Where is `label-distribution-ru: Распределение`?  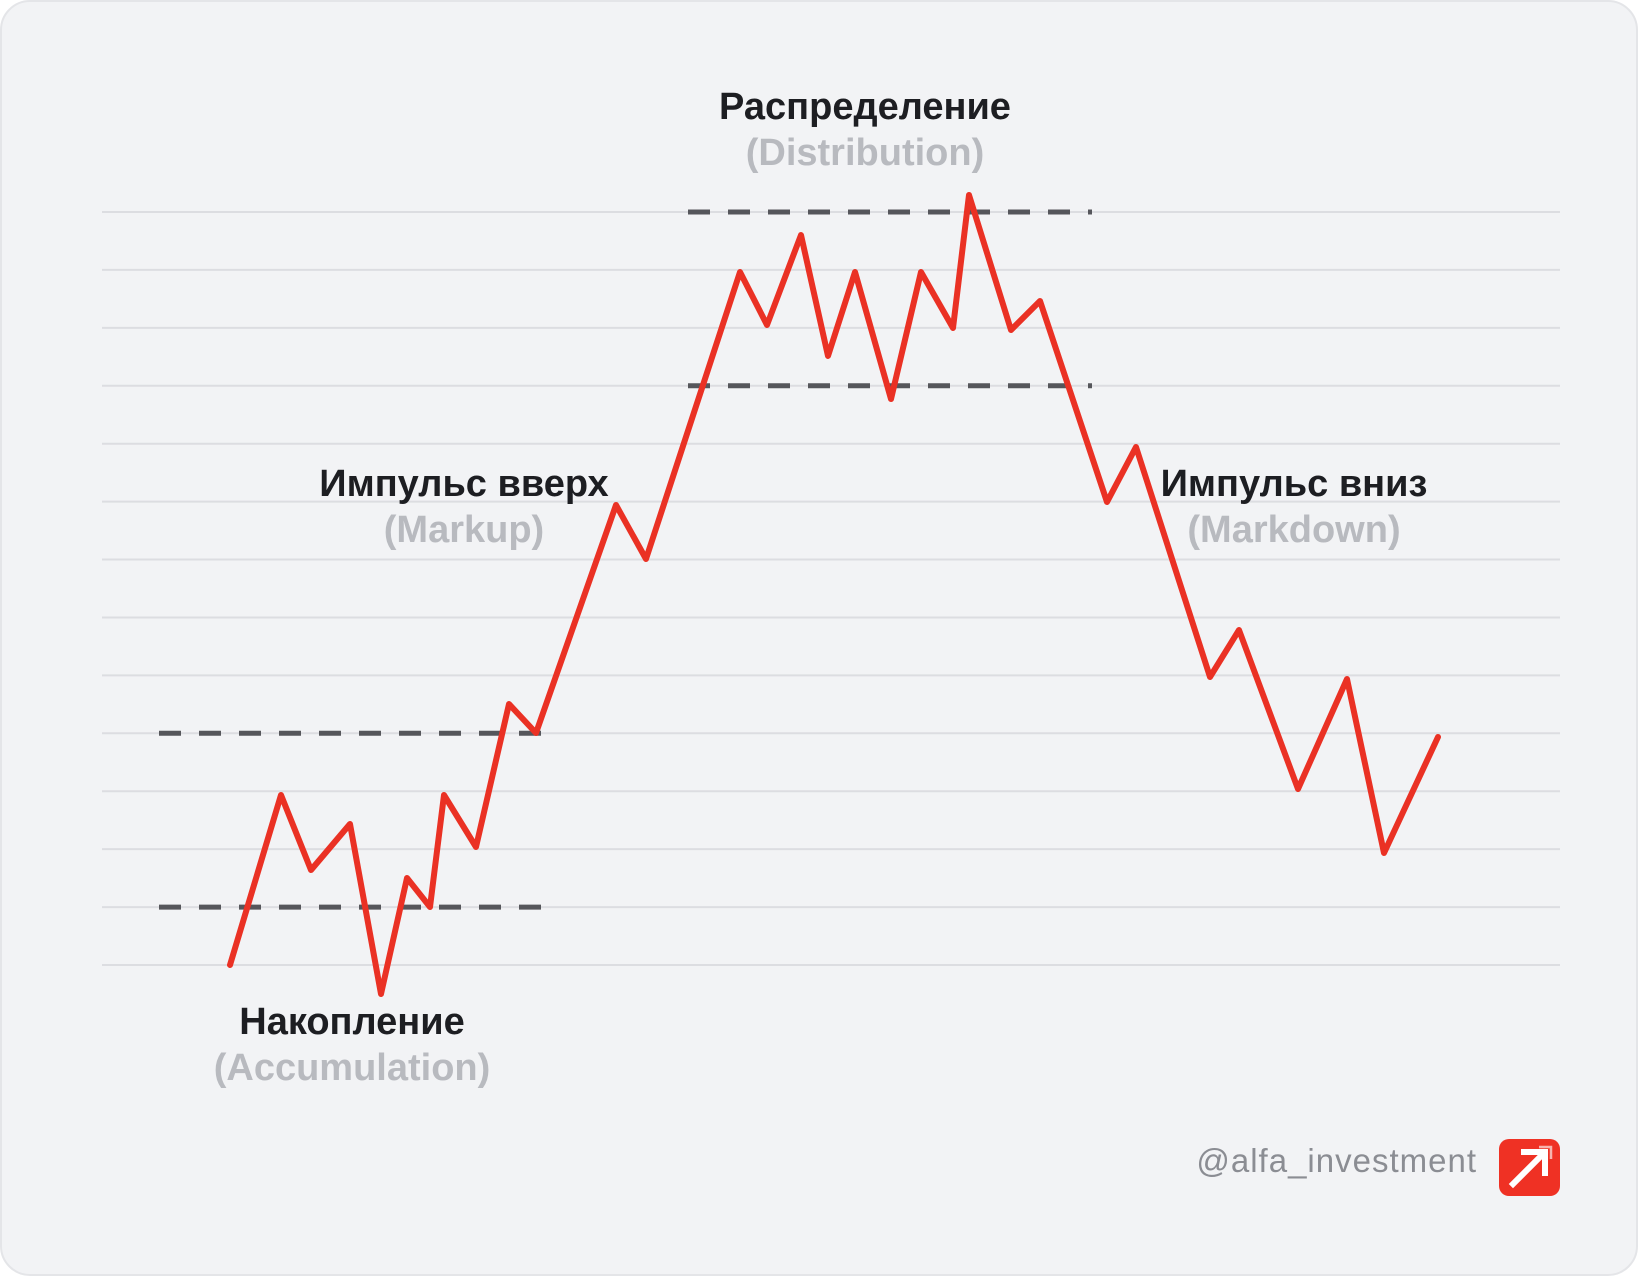 label-distribution-ru: Распределение is located at coordinates (865, 107).